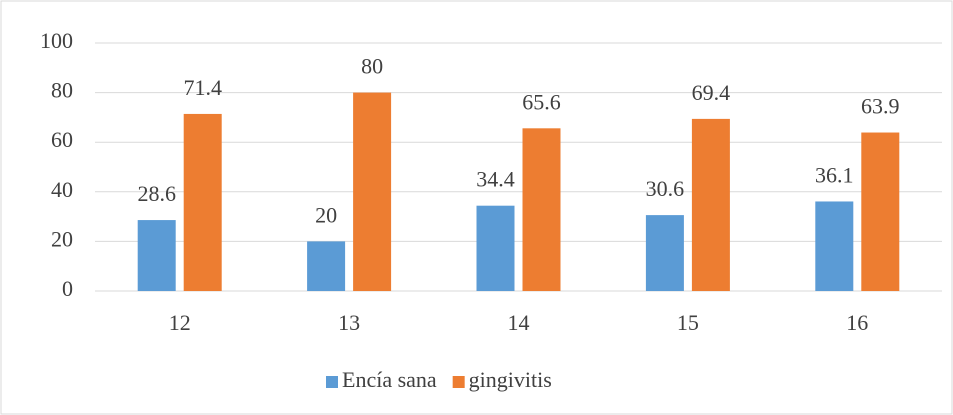 This screenshot has height=415, width=953. What do you see at coordinates (326, 214) in the screenshot?
I see `data-label: 20` at bounding box center [326, 214].